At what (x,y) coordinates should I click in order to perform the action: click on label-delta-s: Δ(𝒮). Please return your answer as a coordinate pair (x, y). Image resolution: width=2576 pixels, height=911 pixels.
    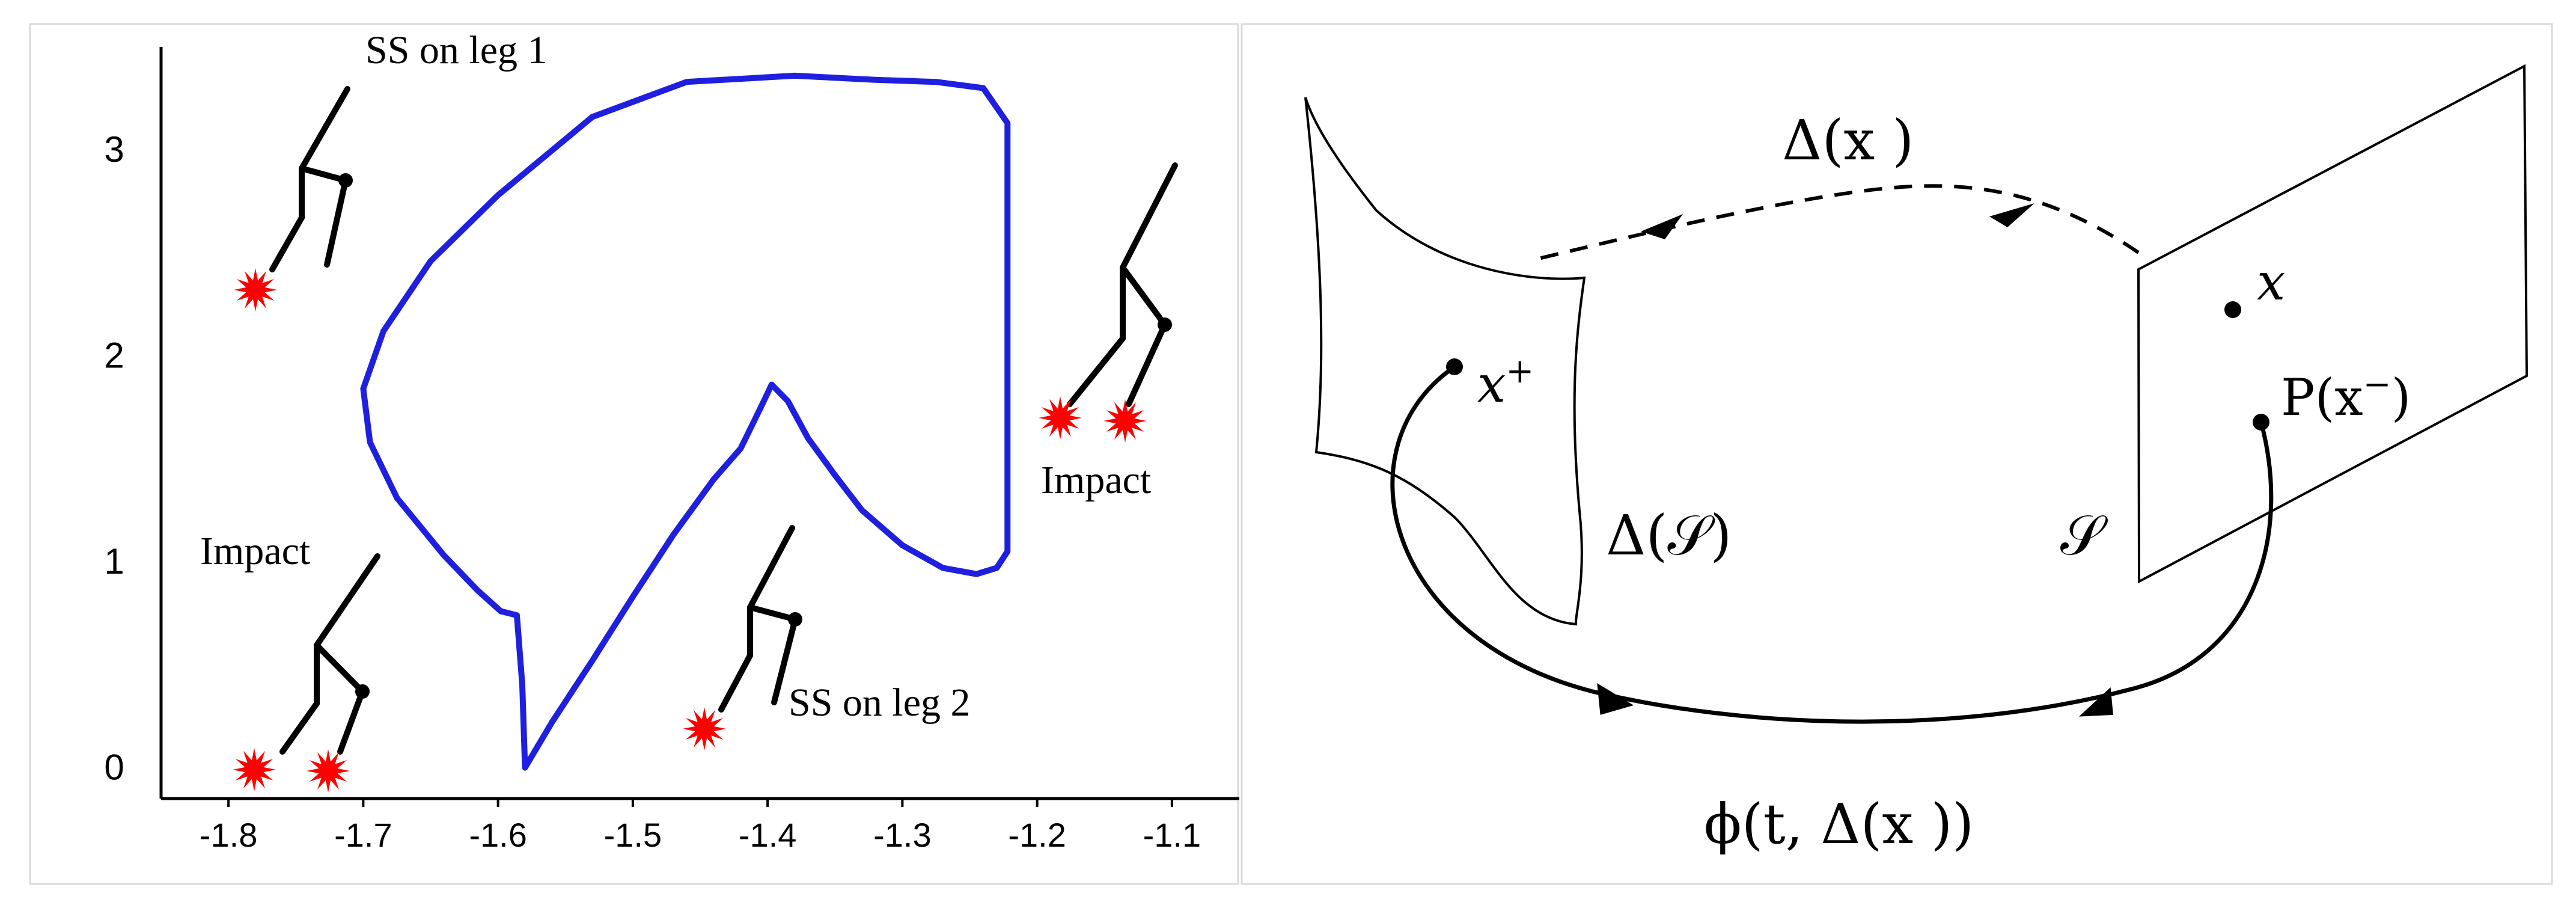
    Looking at the image, I should click on (1669, 535).